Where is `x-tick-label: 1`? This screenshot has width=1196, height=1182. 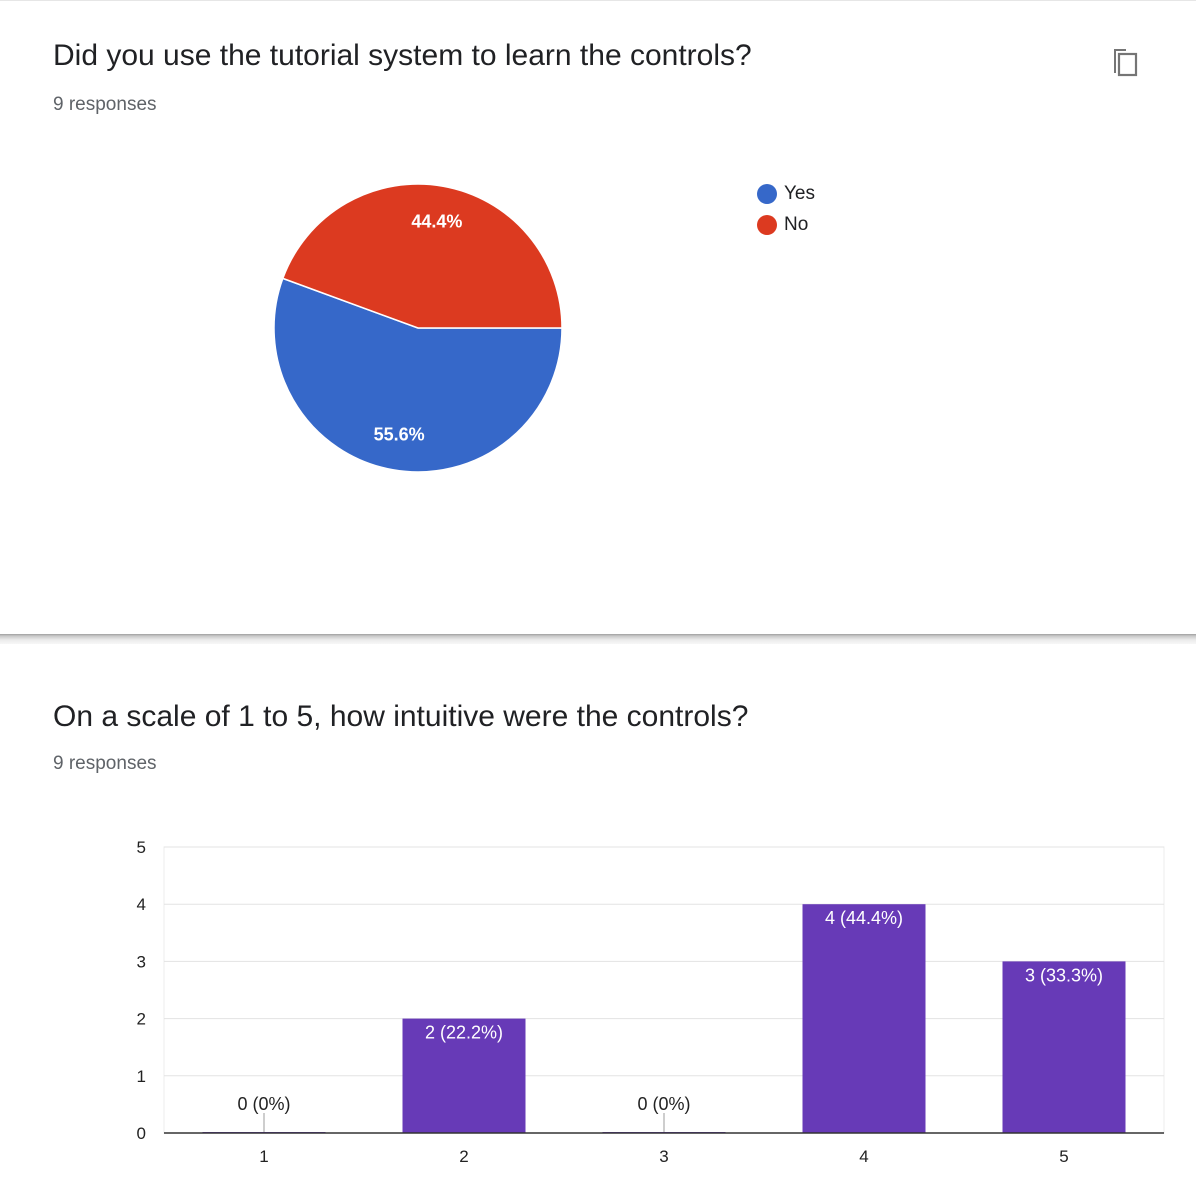 x-tick-label: 1 is located at coordinates (263, 1156).